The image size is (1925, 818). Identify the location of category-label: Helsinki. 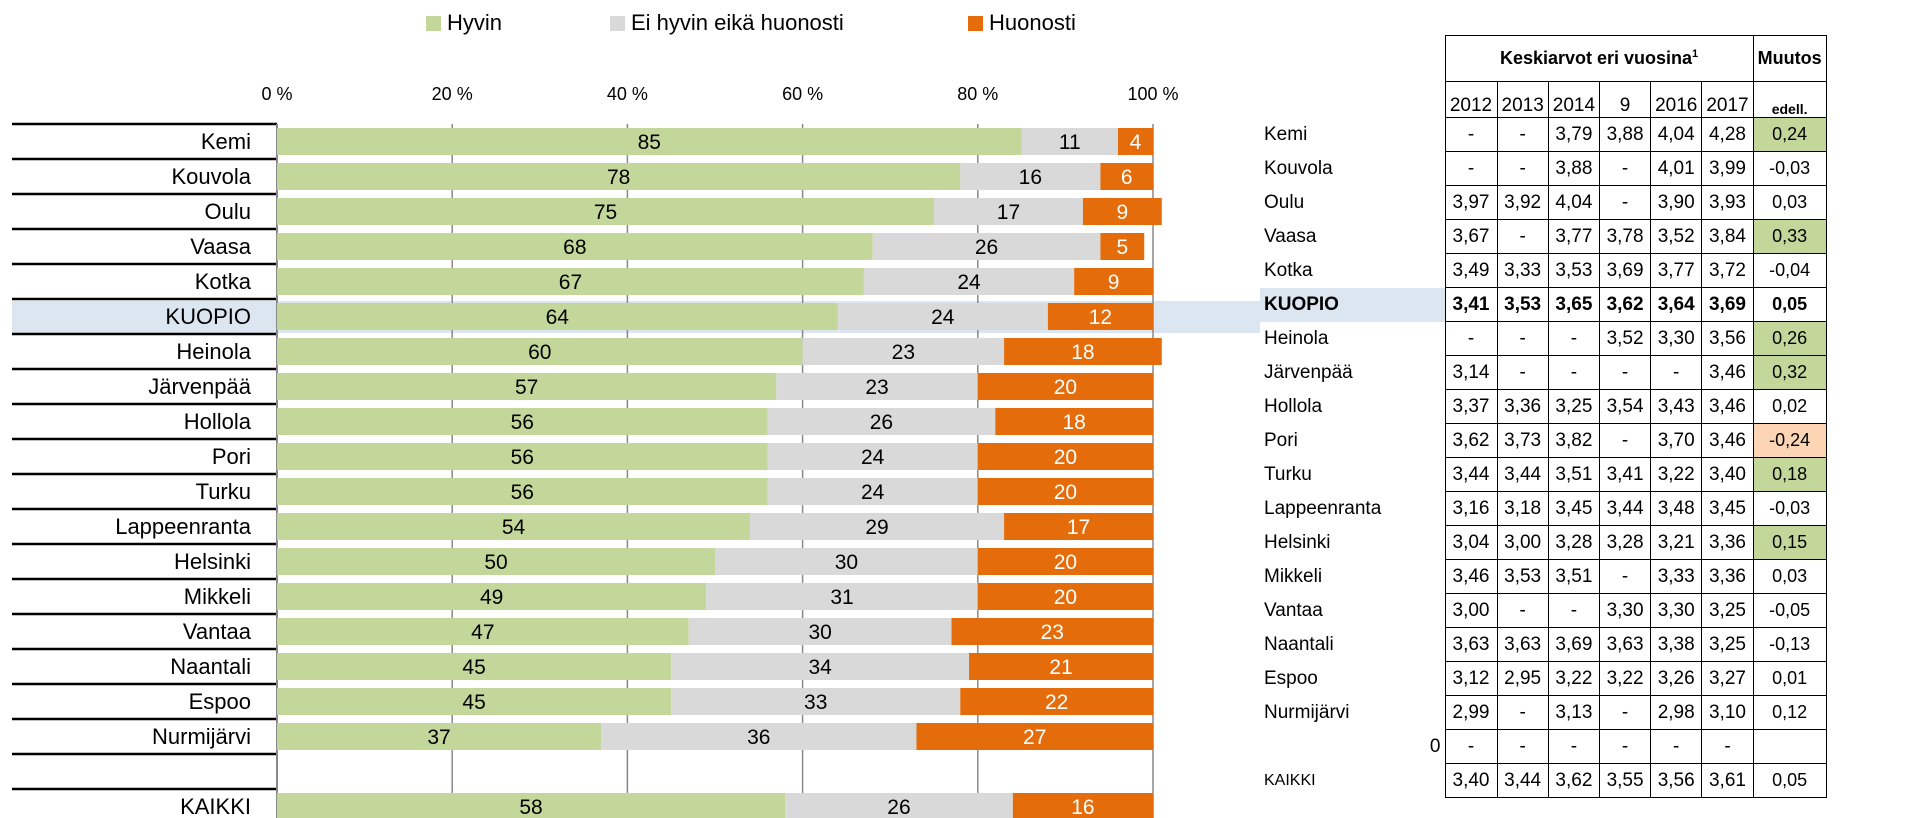
(212, 561).